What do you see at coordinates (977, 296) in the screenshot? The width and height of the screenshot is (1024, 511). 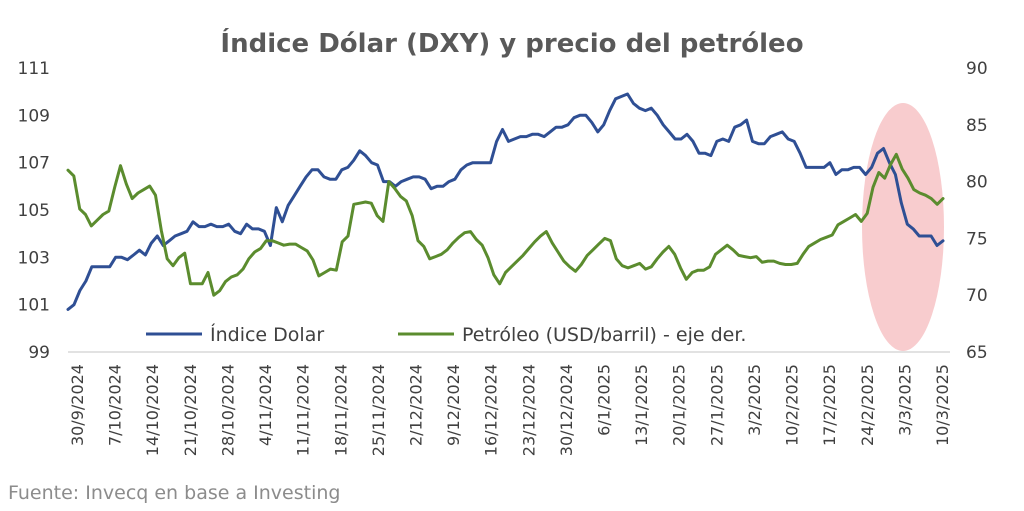 I see `right-tick-label: 70` at bounding box center [977, 296].